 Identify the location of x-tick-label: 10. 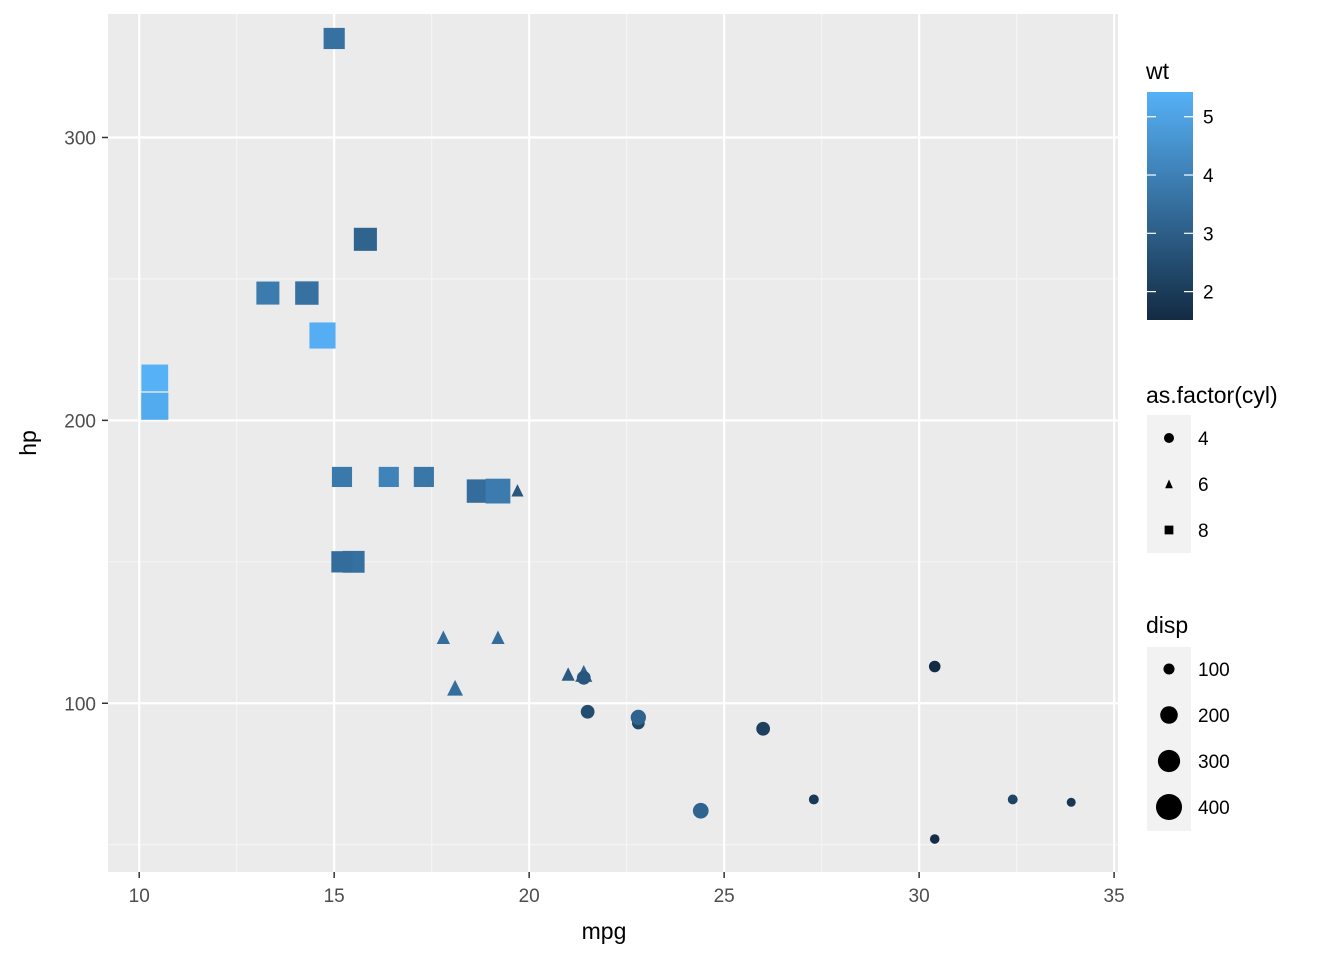
(139, 896).